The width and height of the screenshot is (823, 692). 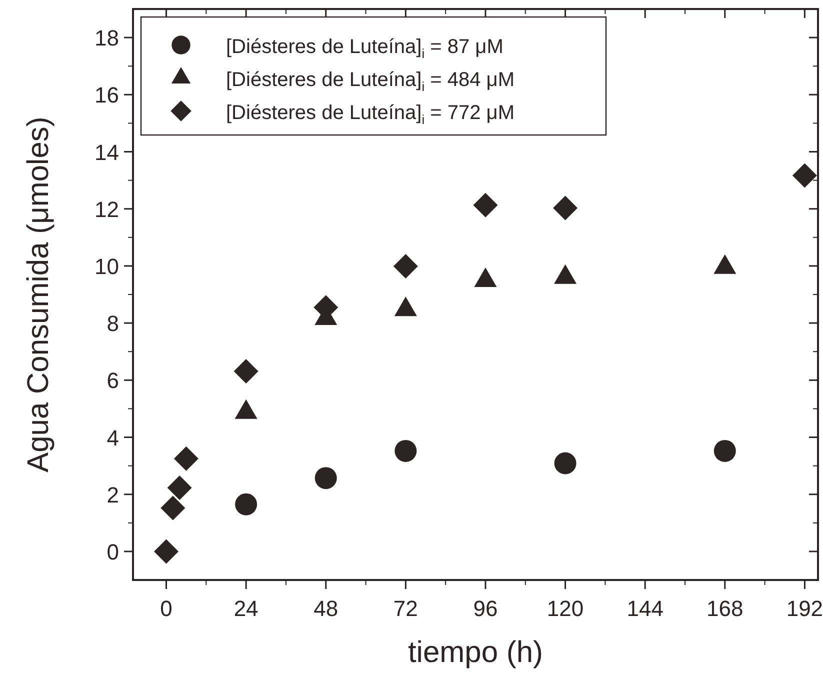 What do you see at coordinates (565, 608) in the screenshot?
I see `x-tick-label: 120` at bounding box center [565, 608].